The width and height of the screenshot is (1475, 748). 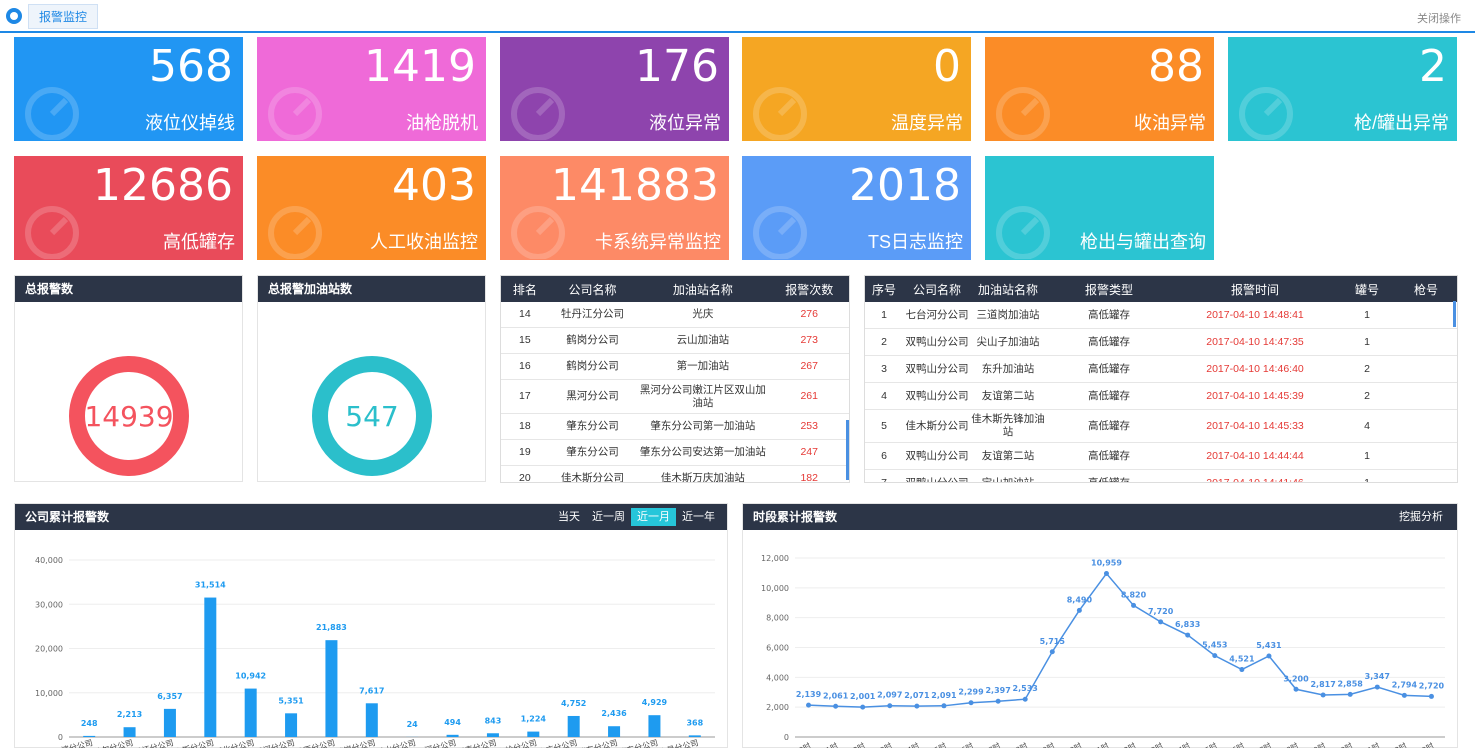 I want to click on data-label: 8,820, so click(x=1134, y=594).